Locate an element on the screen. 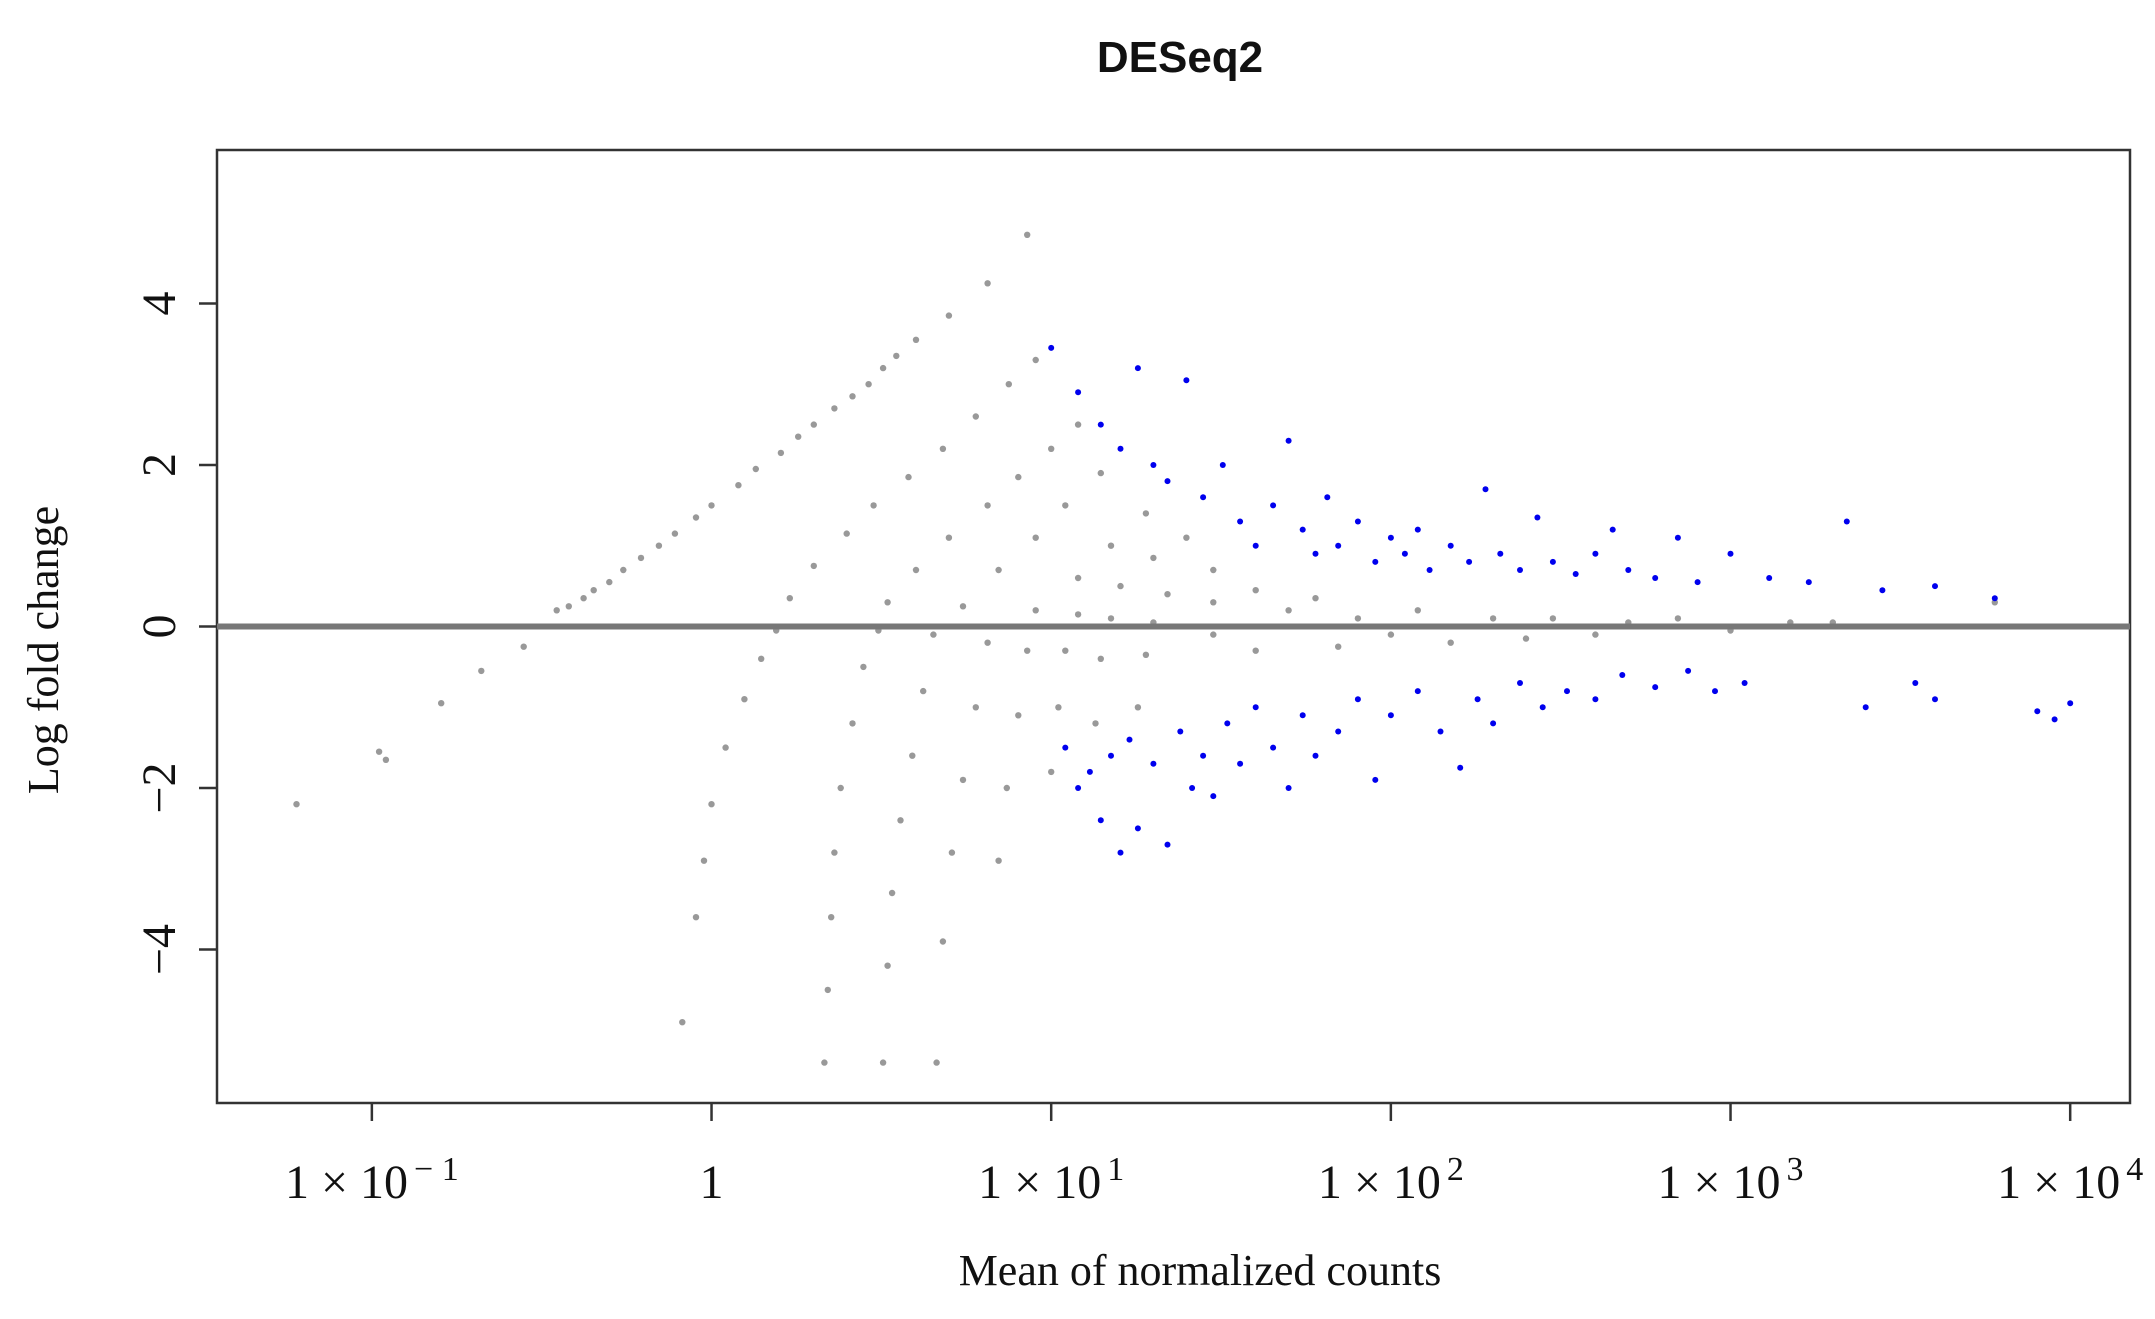 This screenshot has height=1319, width=2155. x-tick-label-0: 1 × 10− 1 is located at coordinates (372, 1180).